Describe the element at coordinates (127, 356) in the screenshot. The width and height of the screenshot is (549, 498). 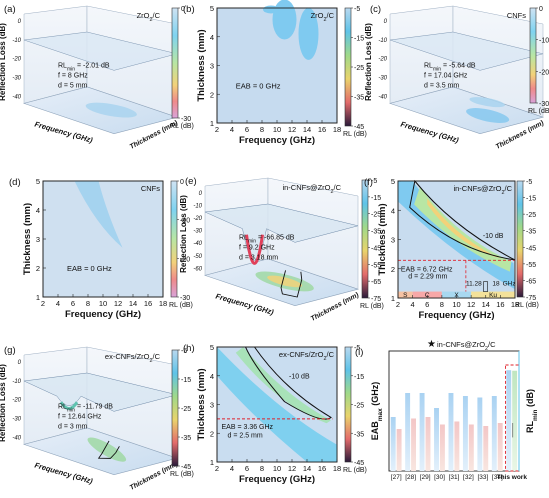
I see `label-part: ex-CNFs/ZrO` at that location.